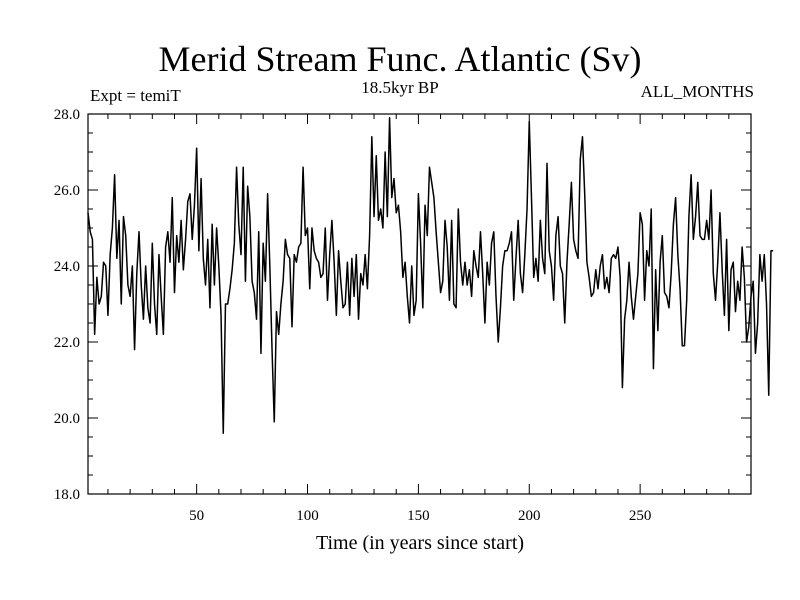 The width and height of the screenshot is (800, 600). I want to click on y-tick-label: 26.0, so click(67, 191).